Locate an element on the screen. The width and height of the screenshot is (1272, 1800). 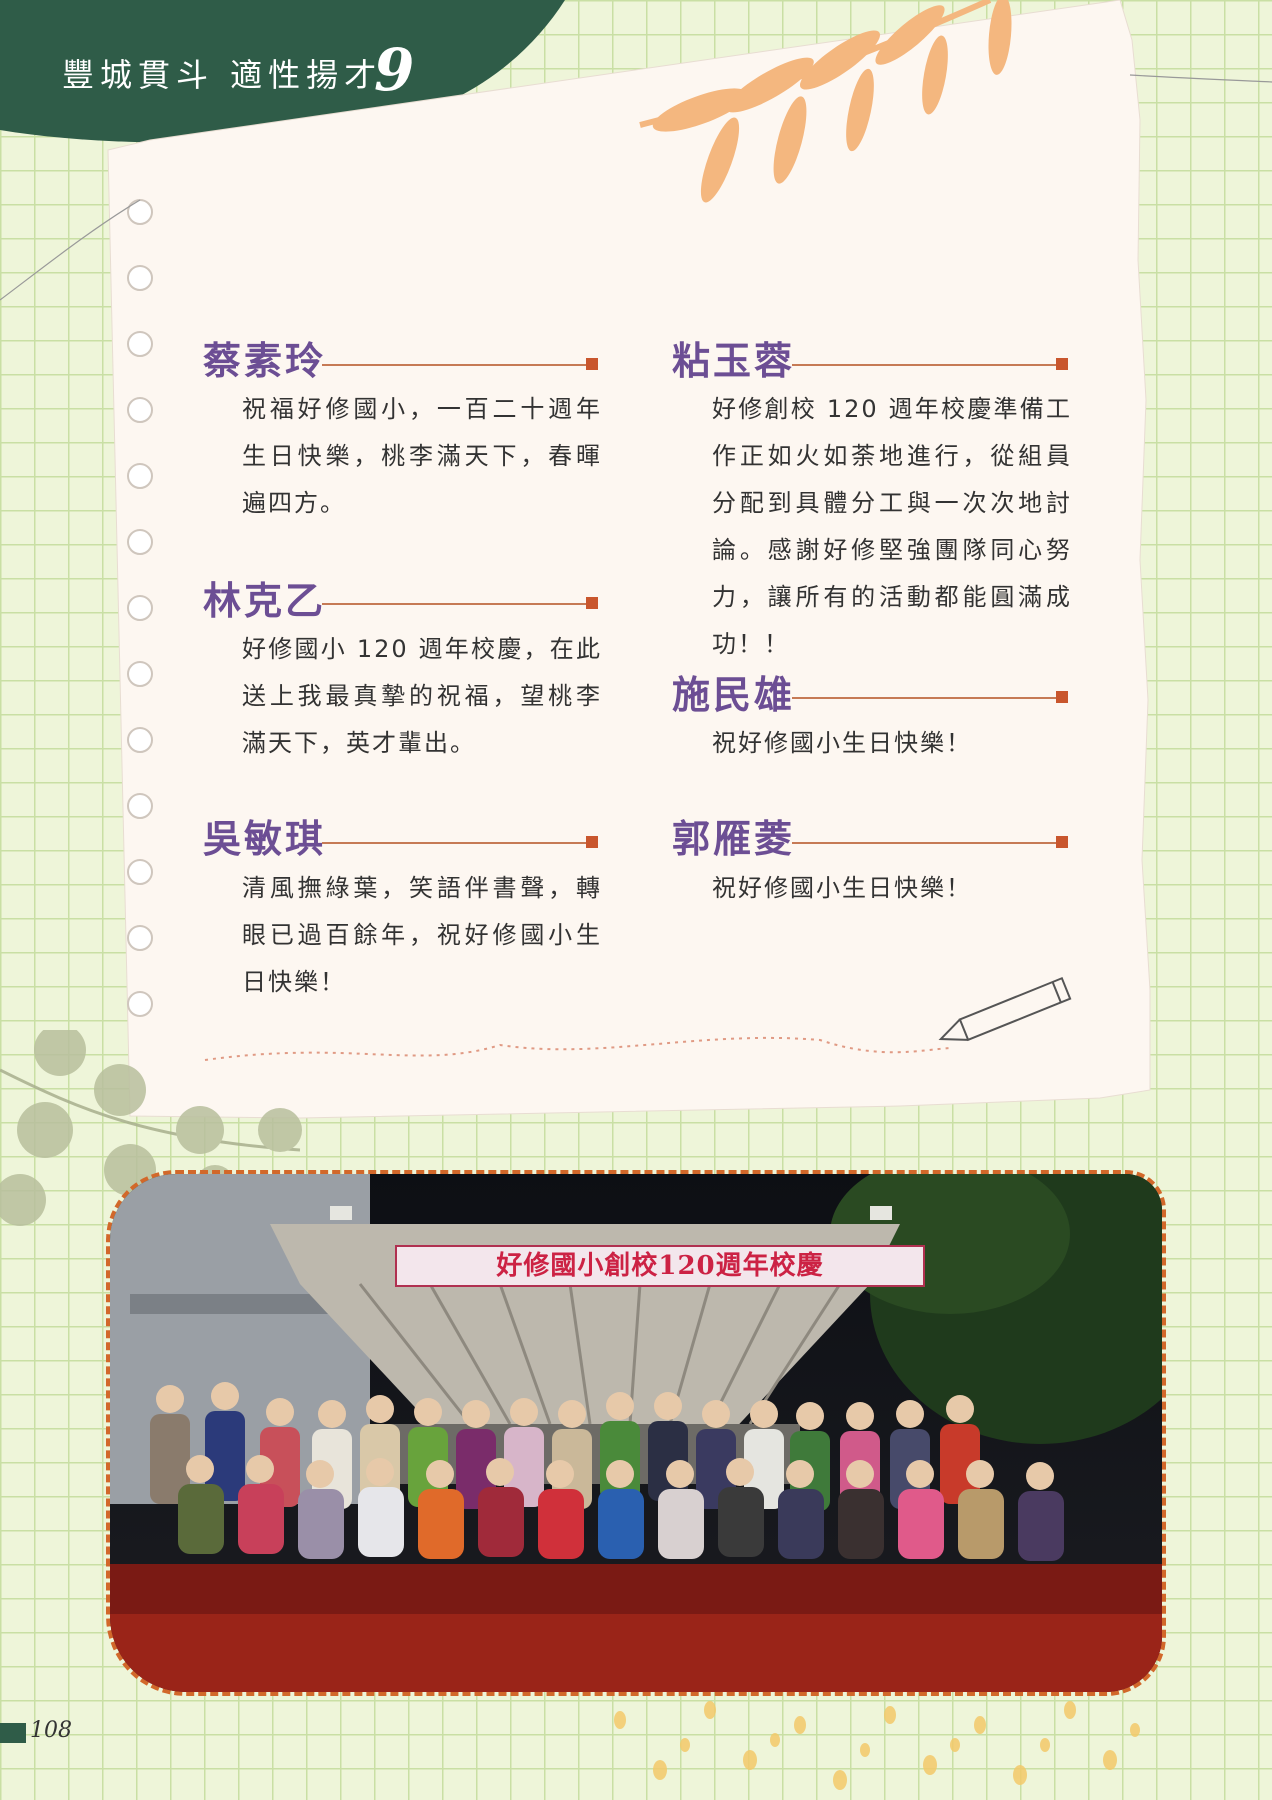
entry-name: 郭雁菱 is located at coordinates (734, 839).